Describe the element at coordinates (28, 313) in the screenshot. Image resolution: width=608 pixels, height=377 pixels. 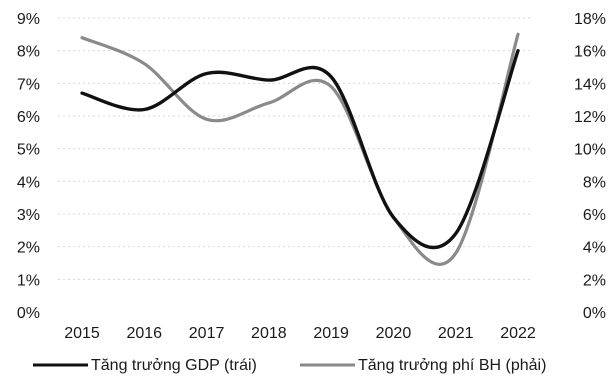
I see `left-tick-label: 0%` at that location.